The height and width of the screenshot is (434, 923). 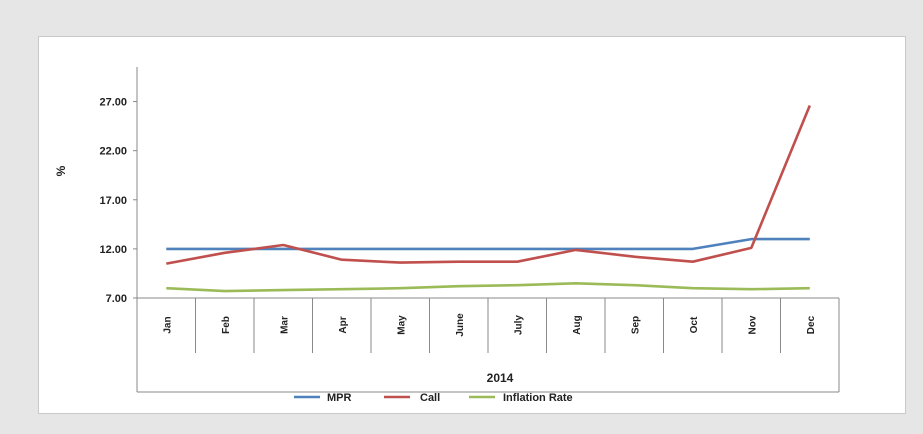 I want to click on x-tick-label: Oct, so click(x=694, y=324).